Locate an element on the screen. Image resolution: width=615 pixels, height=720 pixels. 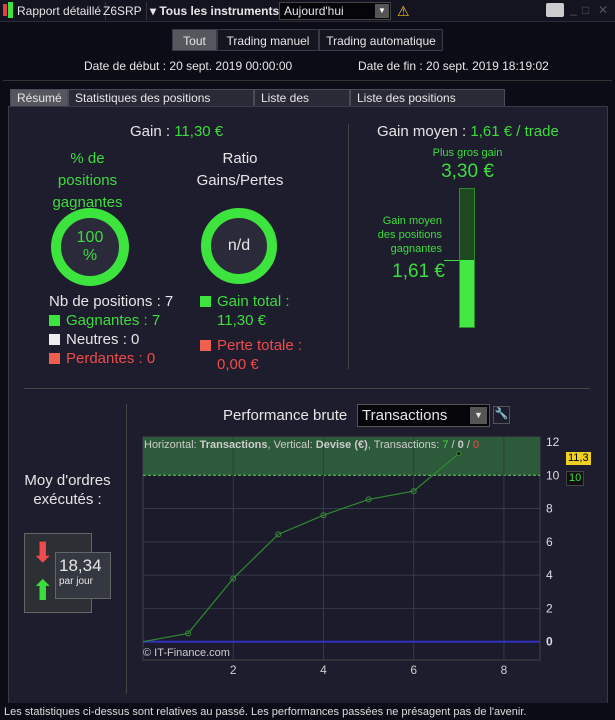
arrow-up-icon: ⬆ is located at coordinates (43, 590).